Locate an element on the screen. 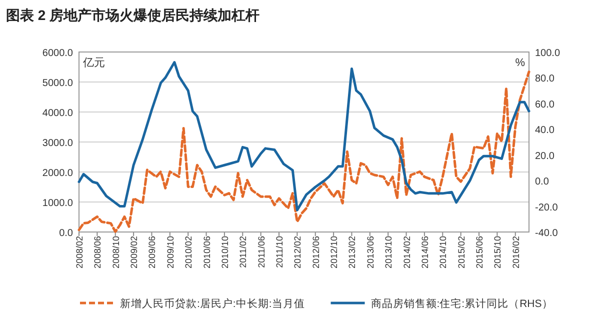 The image size is (600, 324). y-axis-title: 亿元 is located at coordinates (93, 63).